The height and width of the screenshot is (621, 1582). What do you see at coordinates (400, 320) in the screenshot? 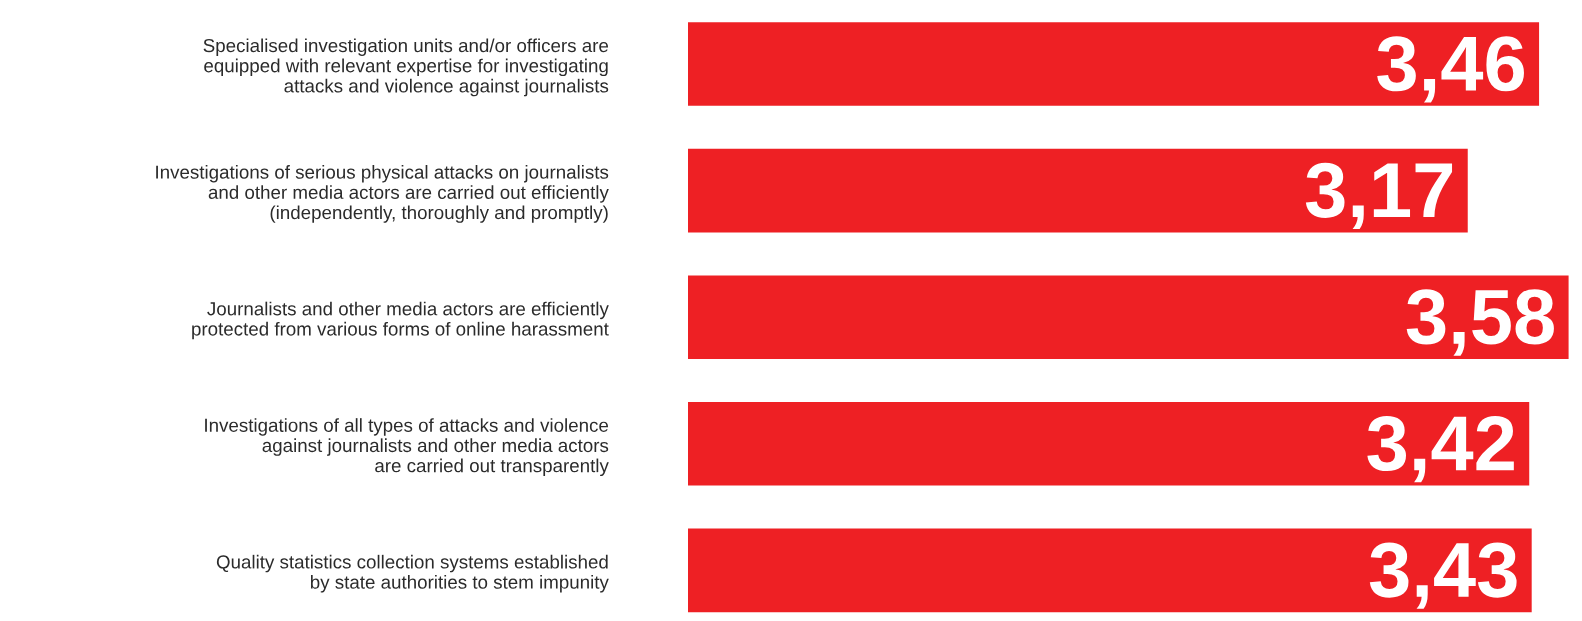
I see `y-tick-label: Journalists and other media actors are efficiently protected from various forms of online harassment` at bounding box center [400, 320].